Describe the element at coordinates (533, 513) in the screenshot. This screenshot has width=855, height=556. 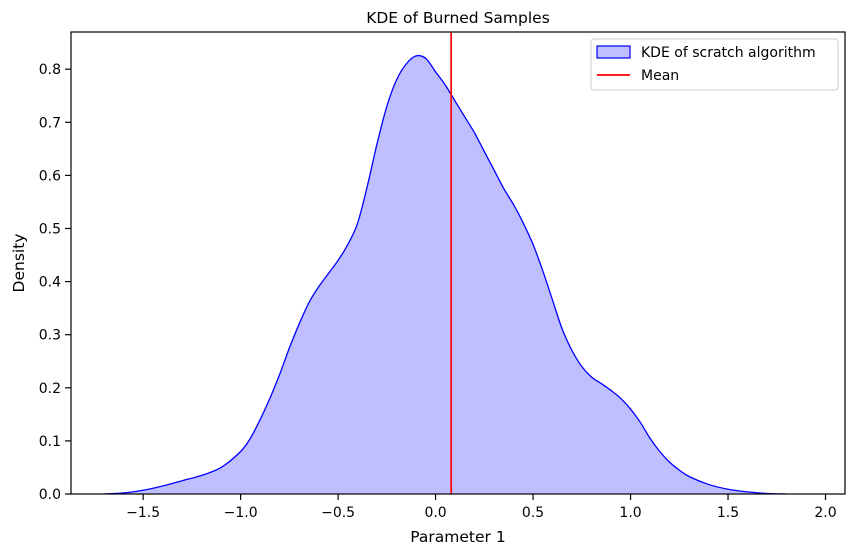
I see `x-tick-label: 0.5` at that location.